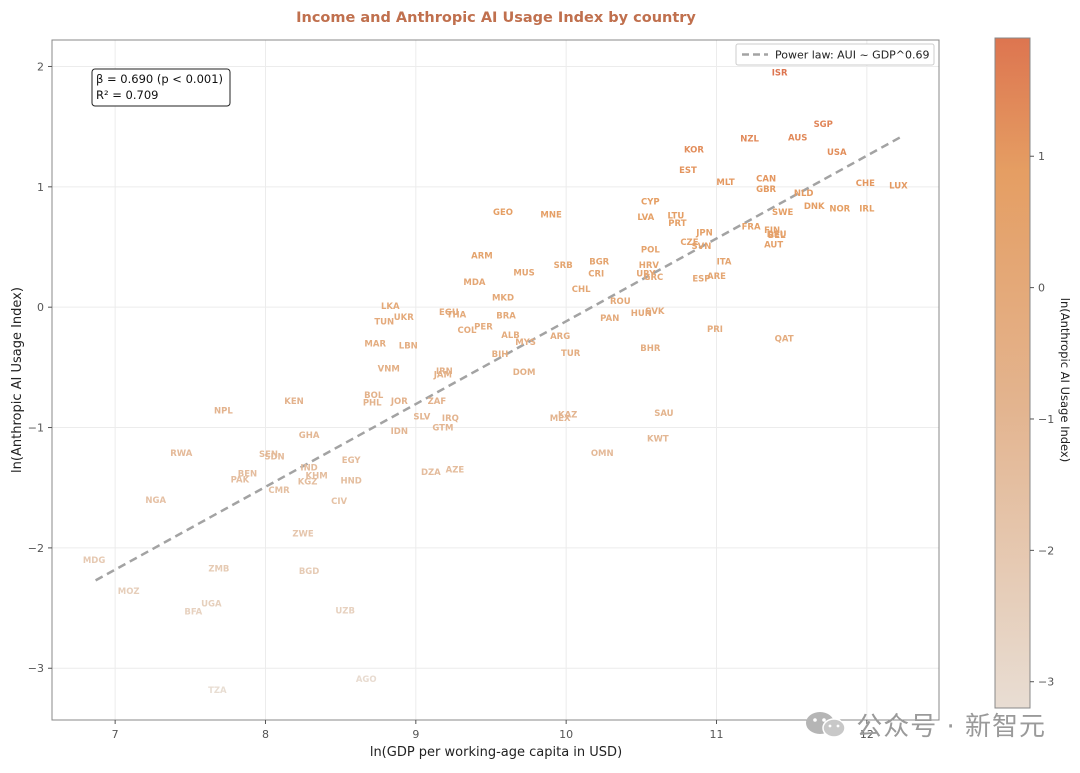  Describe the element at coordinates (784, 339) in the screenshot. I see `point-label-qat: QAT` at that location.